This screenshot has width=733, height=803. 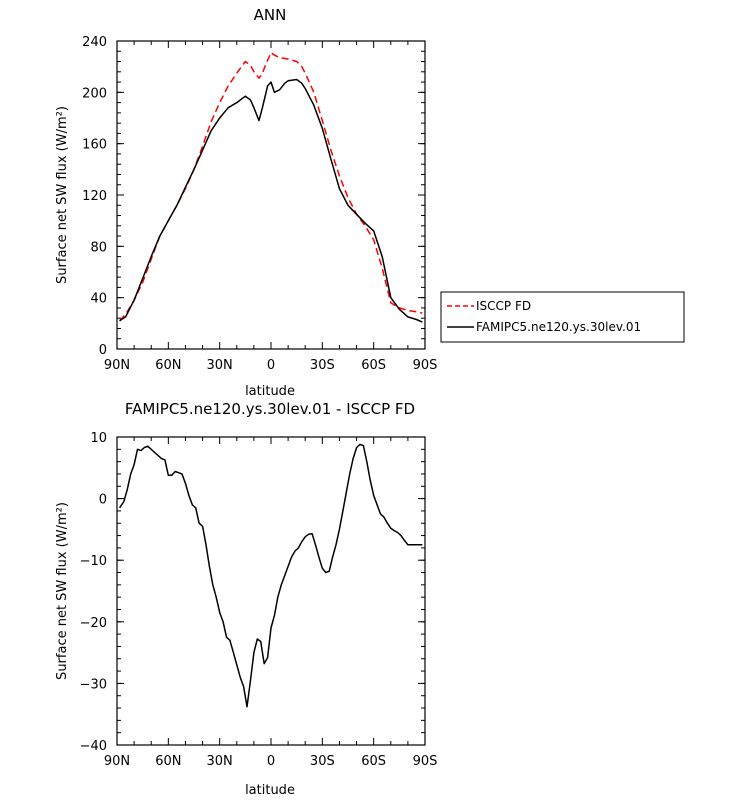 I want to click on y-tick-label: 160, so click(x=94, y=145).